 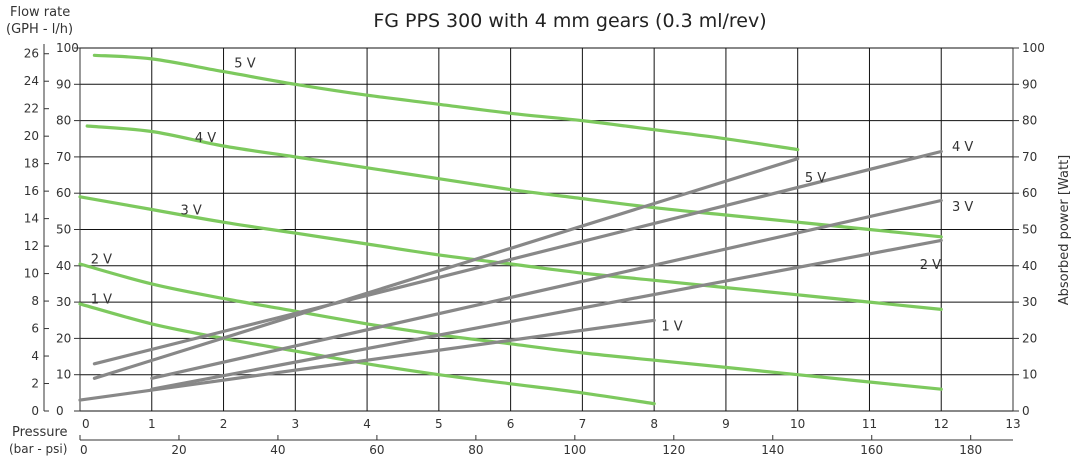 I want to click on power-tick-label: 50, so click(x=1029, y=230).